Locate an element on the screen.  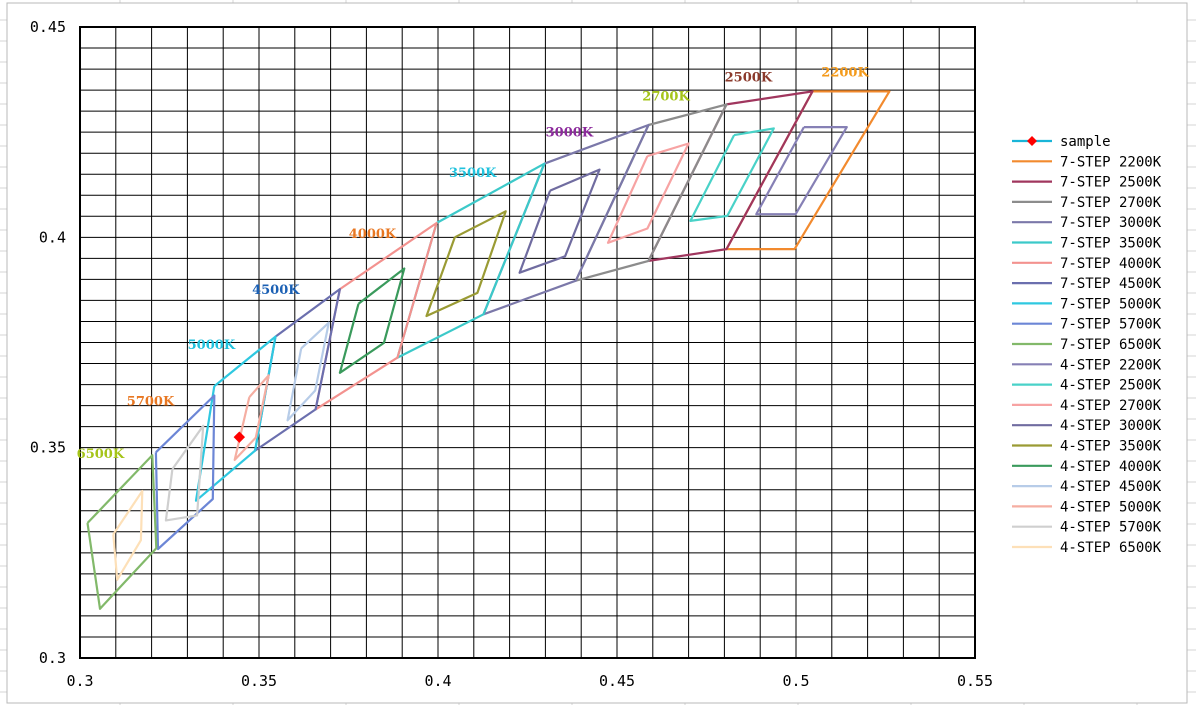
legend-label: 7-STEP 2200K is located at coordinates (1111, 162).